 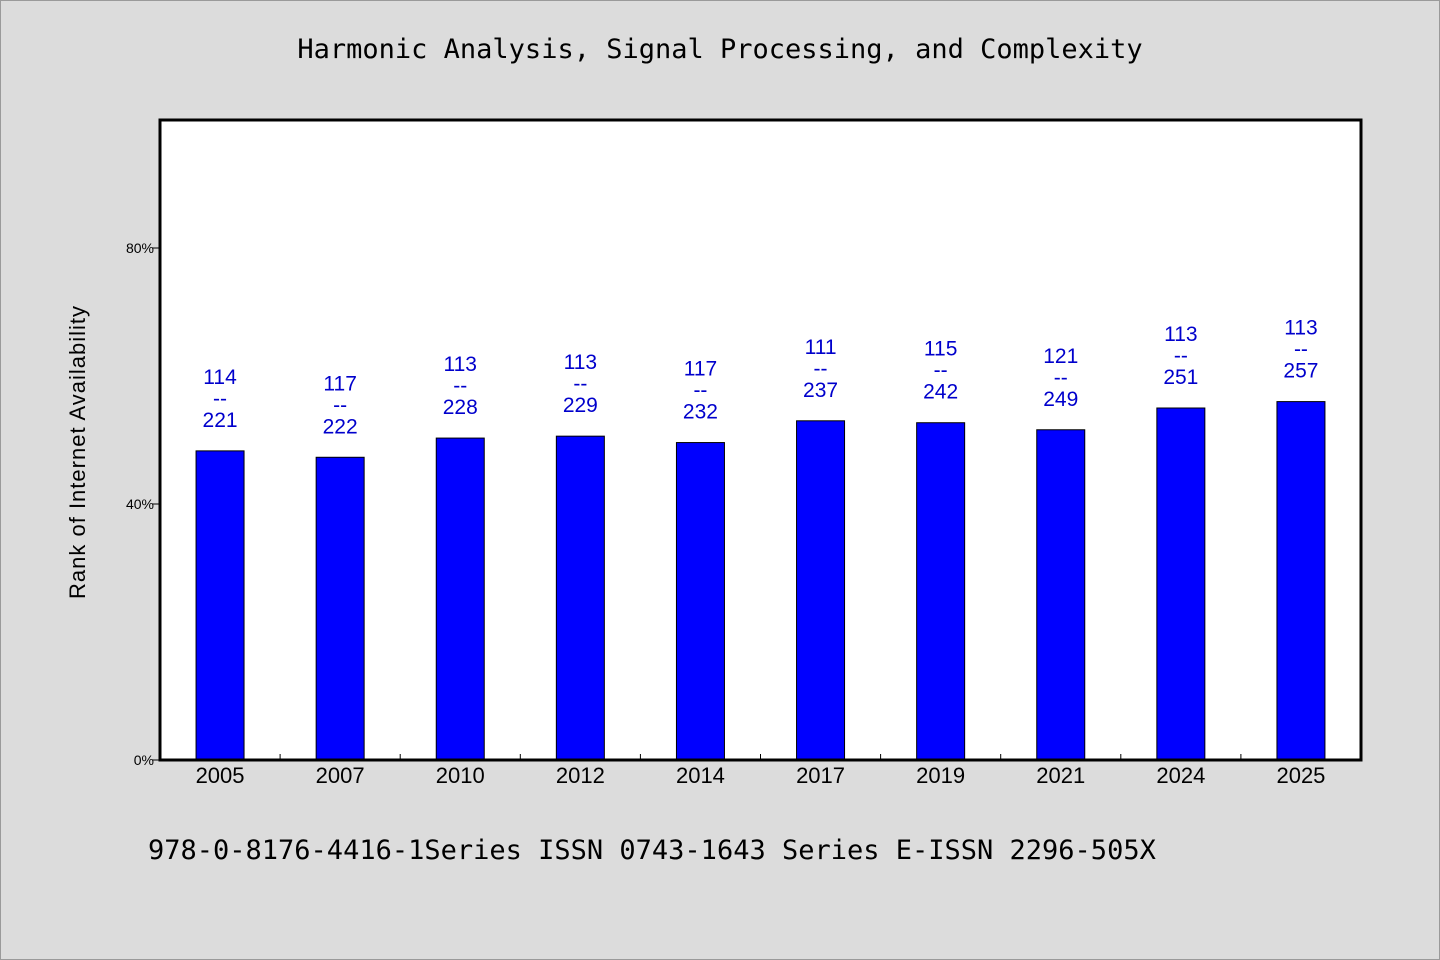 What do you see at coordinates (339, 383) in the screenshot?
I see `data-label-2007-line-1: 117` at bounding box center [339, 383].